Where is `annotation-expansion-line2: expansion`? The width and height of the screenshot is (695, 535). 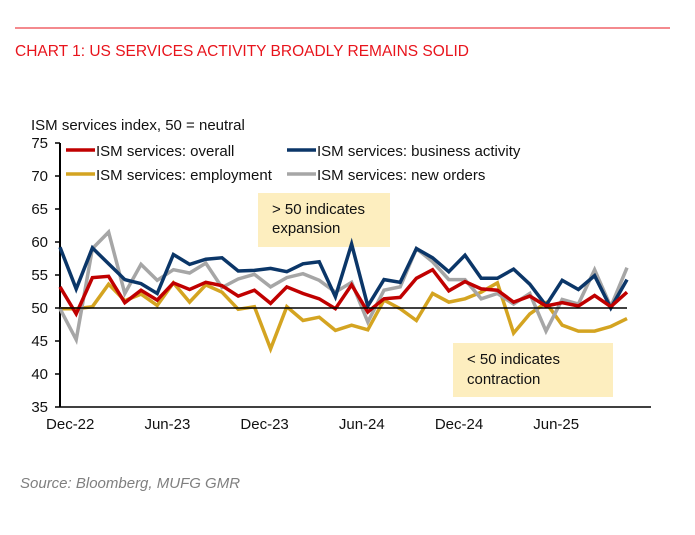
annotation-expansion-line2: expansion is located at coordinates (306, 228).